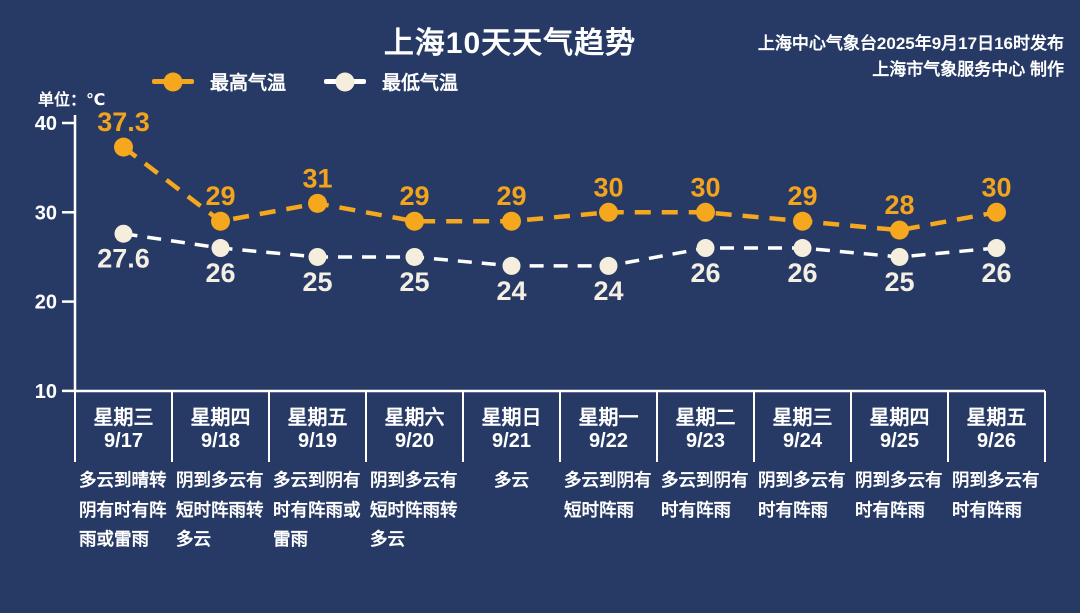  Describe the element at coordinates (46, 124) in the screenshot. I see `y-tick-label: 40` at that location.